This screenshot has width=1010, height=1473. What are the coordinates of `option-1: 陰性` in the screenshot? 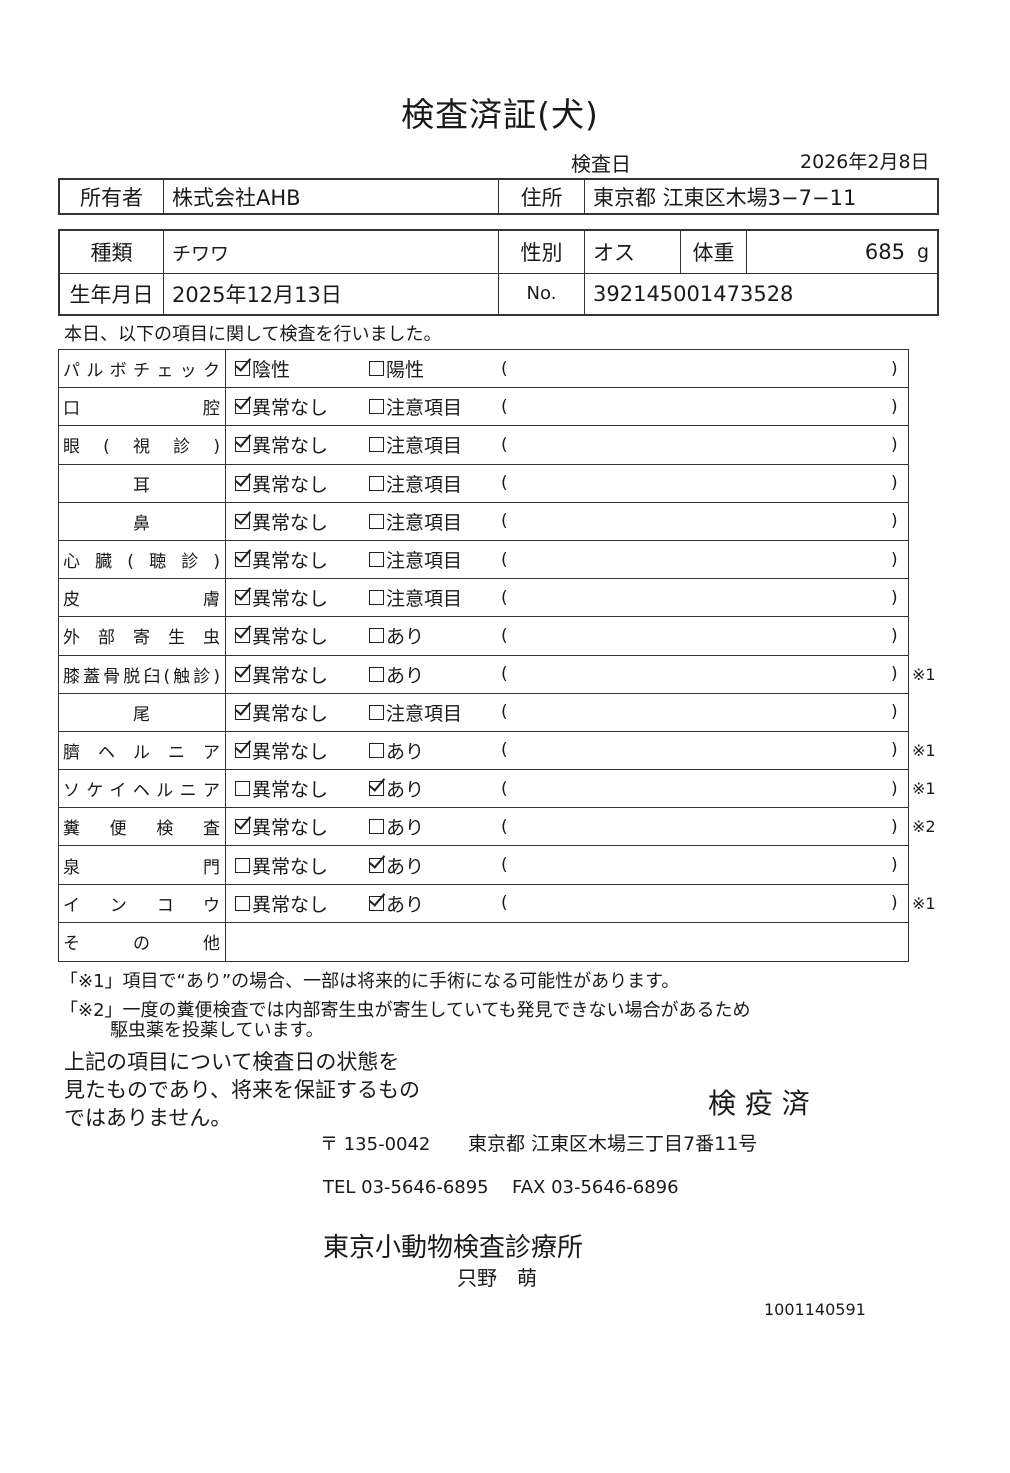 It's located at (262, 368).